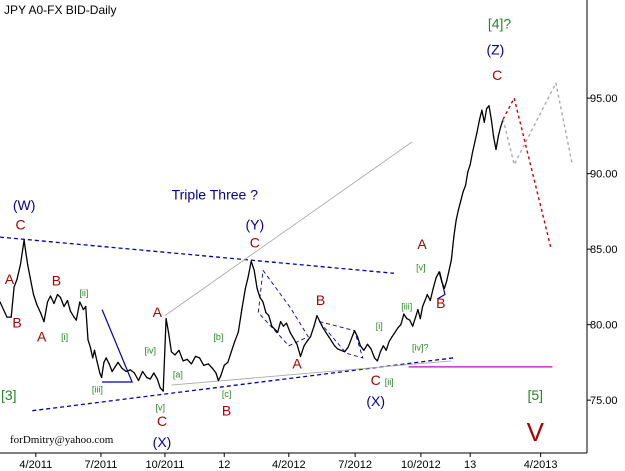 This screenshot has width=625, height=471. What do you see at coordinates (536, 395) in the screenshot?
I see `wave-label: [5]` at bounding box center [536, 395].